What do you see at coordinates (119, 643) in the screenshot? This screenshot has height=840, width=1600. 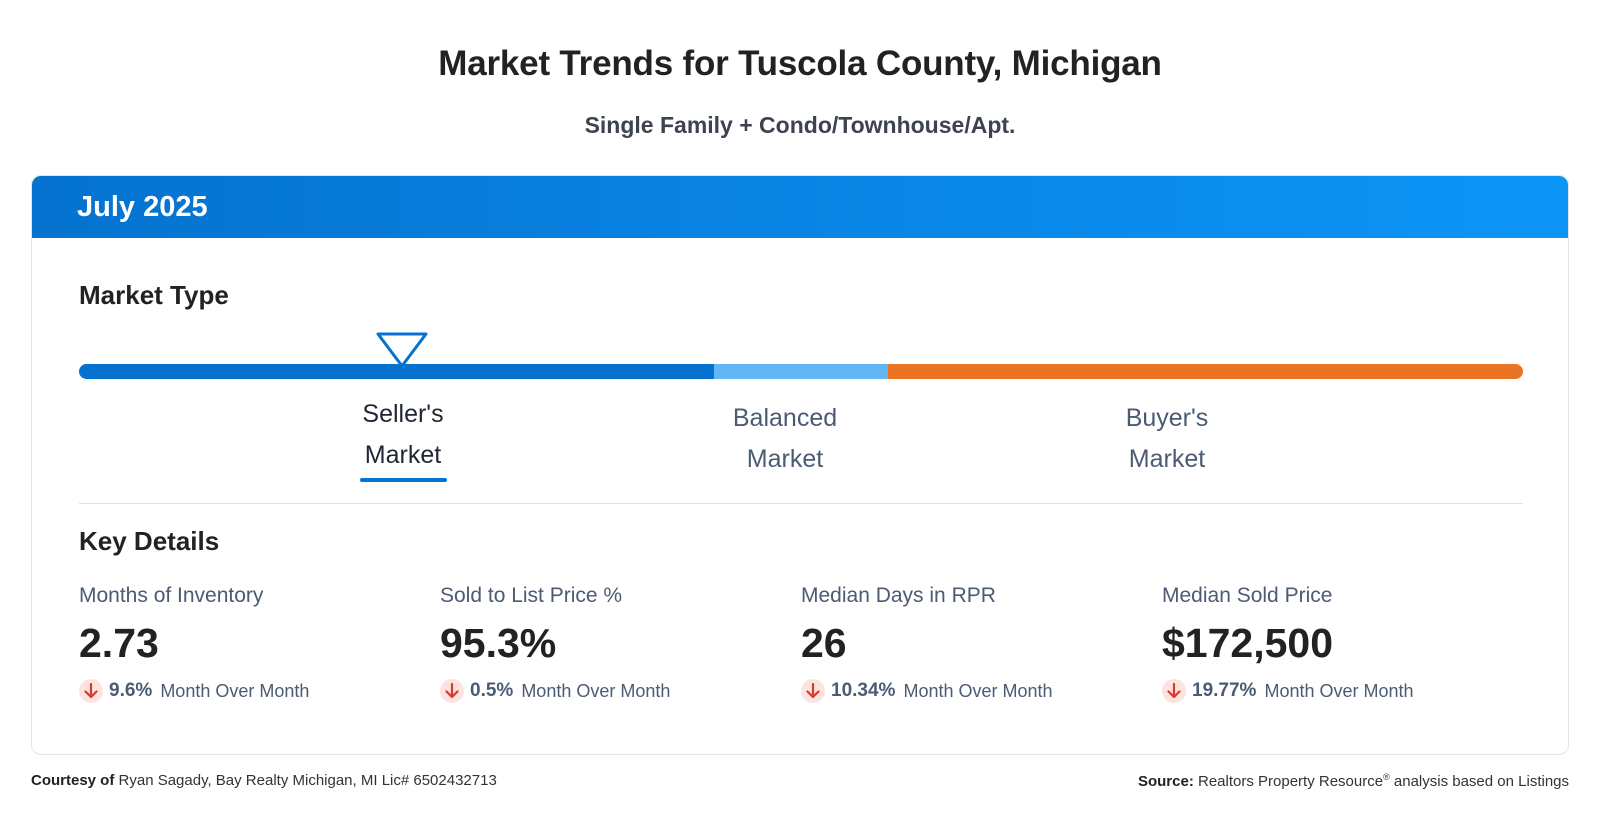 I see `metric-value: 2.73` at bounding box center [119, 643].